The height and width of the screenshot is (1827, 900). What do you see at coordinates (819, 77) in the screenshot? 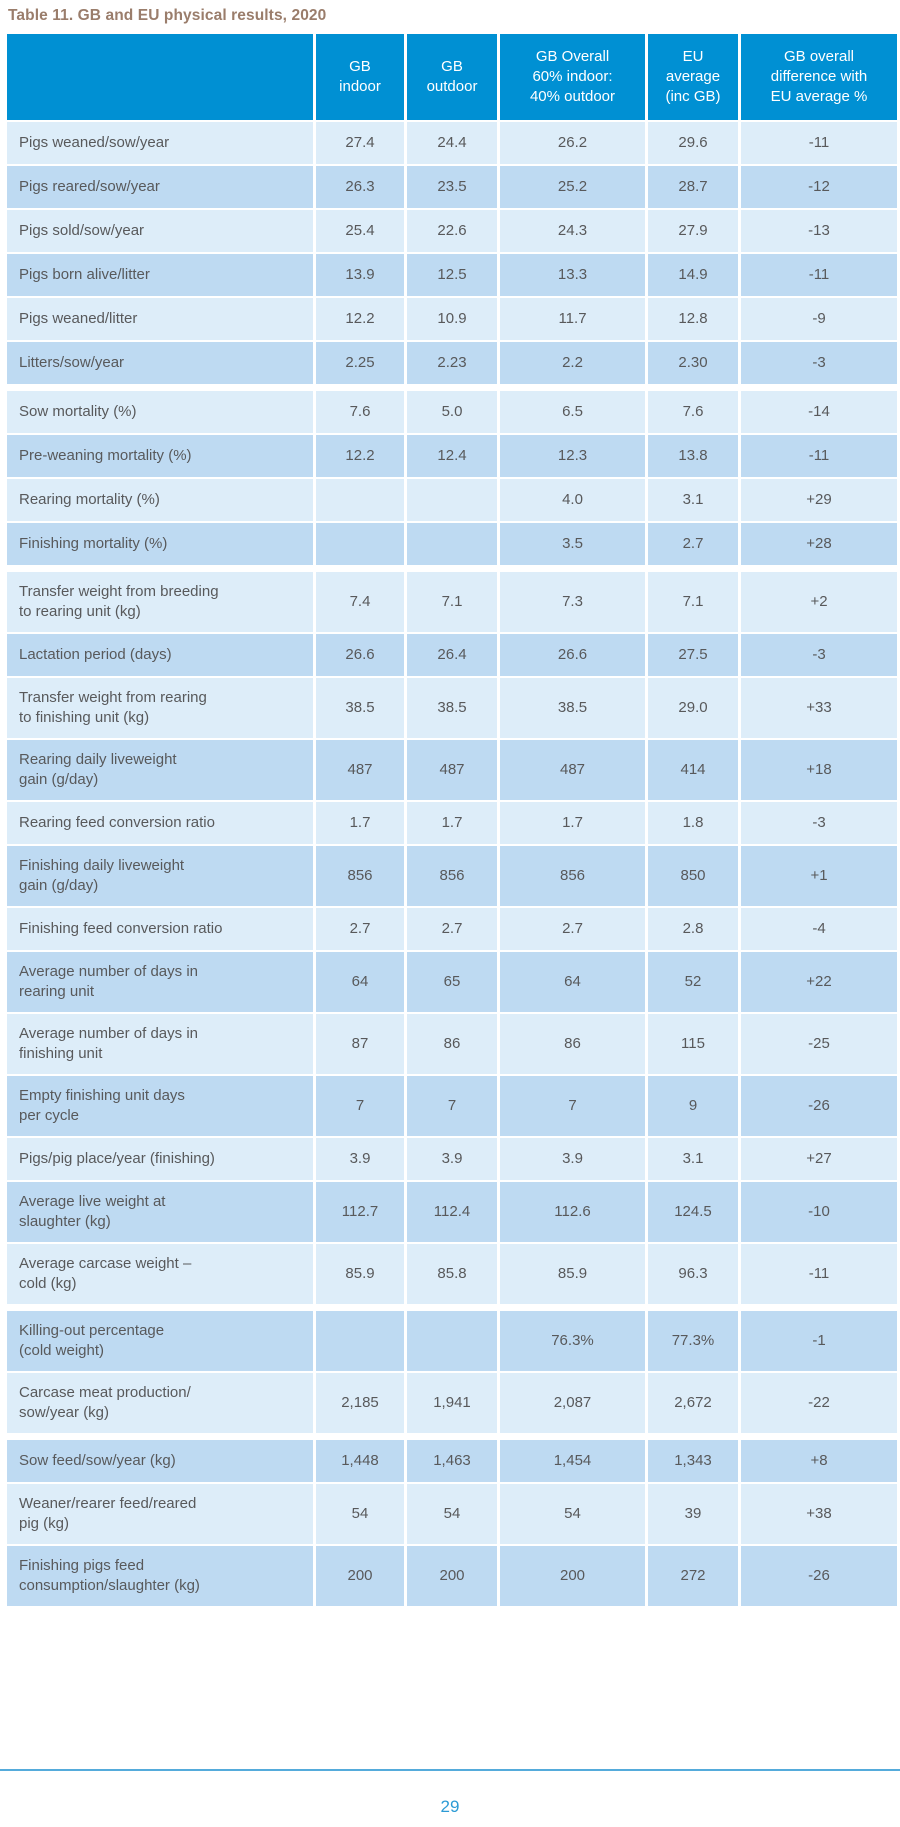
I see `header-cell: GB overall difference with EU average %` at bounding box center [819, 77].